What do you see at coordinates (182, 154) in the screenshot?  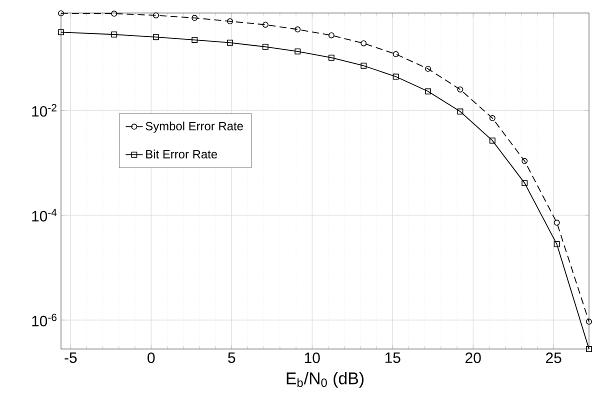 I see `legend-label: Bit Error Rate` at bounding box center [182, 154].